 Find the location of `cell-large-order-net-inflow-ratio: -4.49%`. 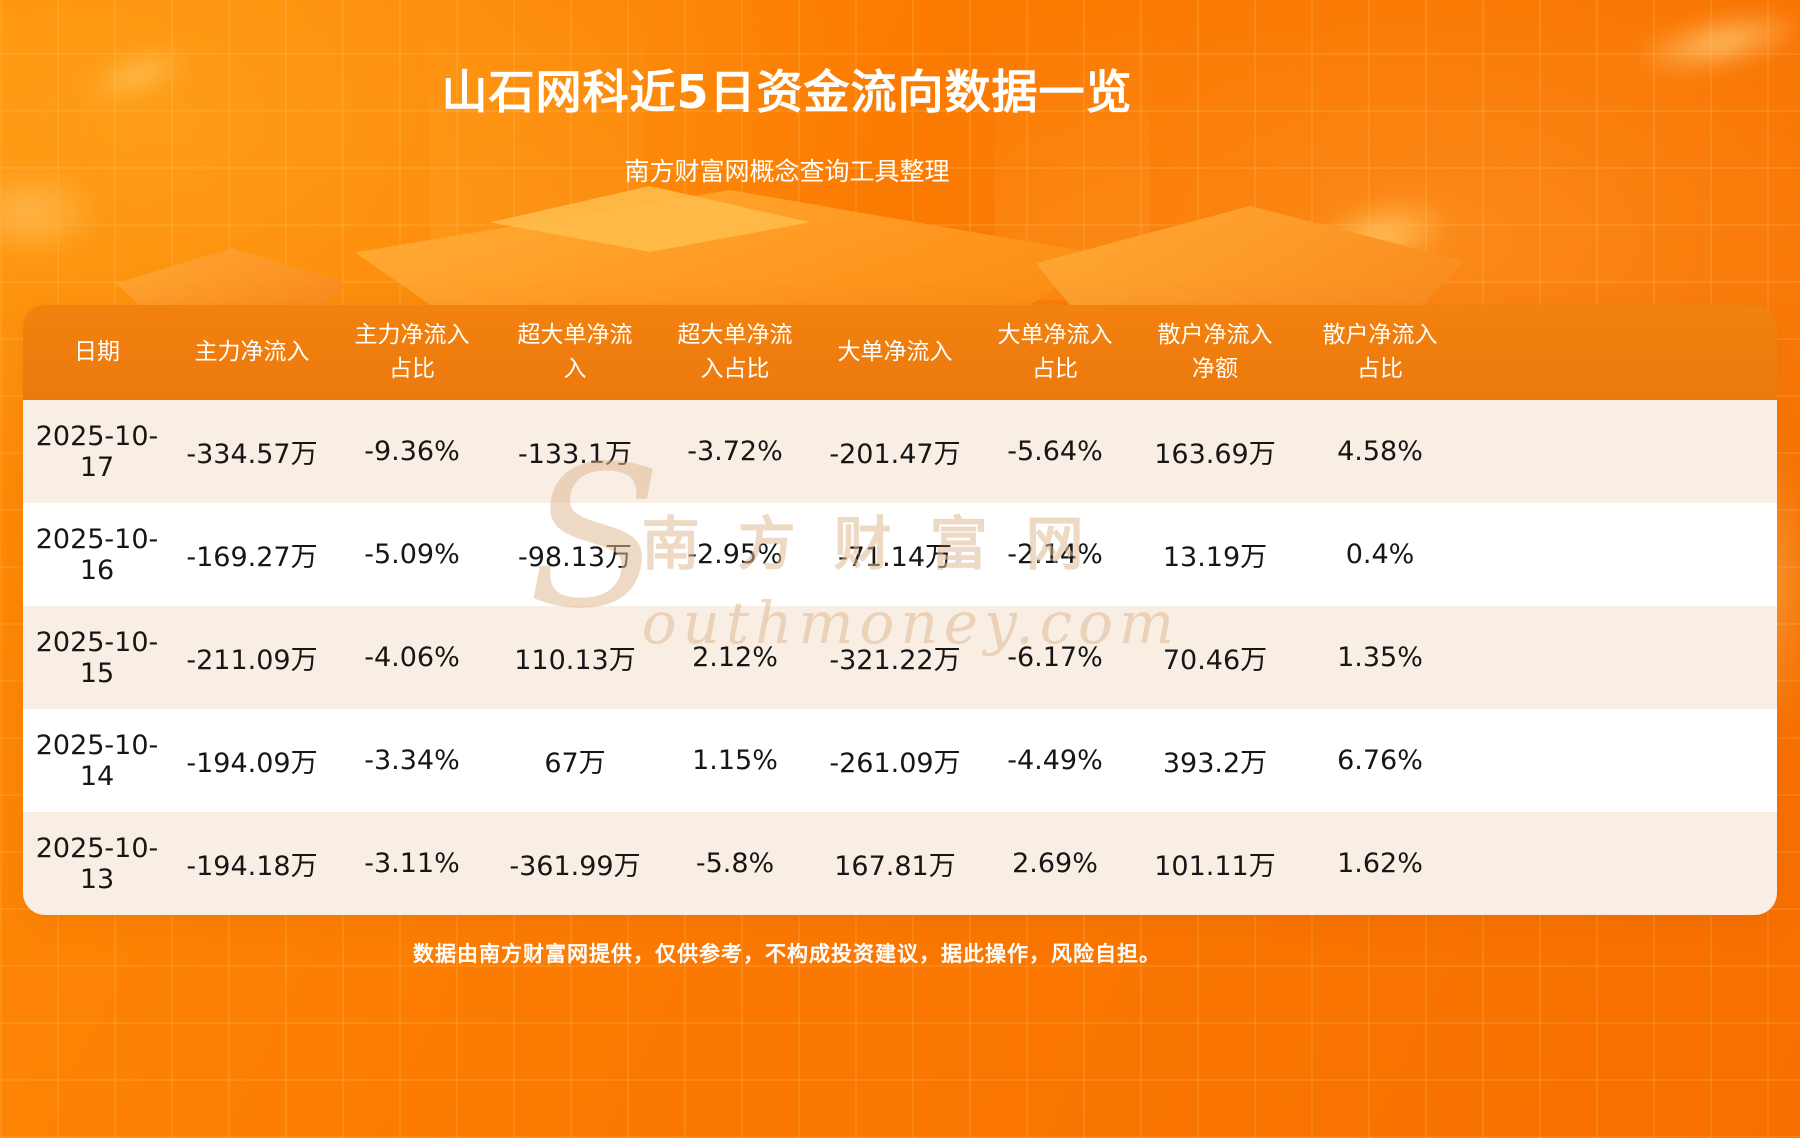

cell-large-order-net-inflow-ratio: -4.49% is located at coordinates (1055, 760).